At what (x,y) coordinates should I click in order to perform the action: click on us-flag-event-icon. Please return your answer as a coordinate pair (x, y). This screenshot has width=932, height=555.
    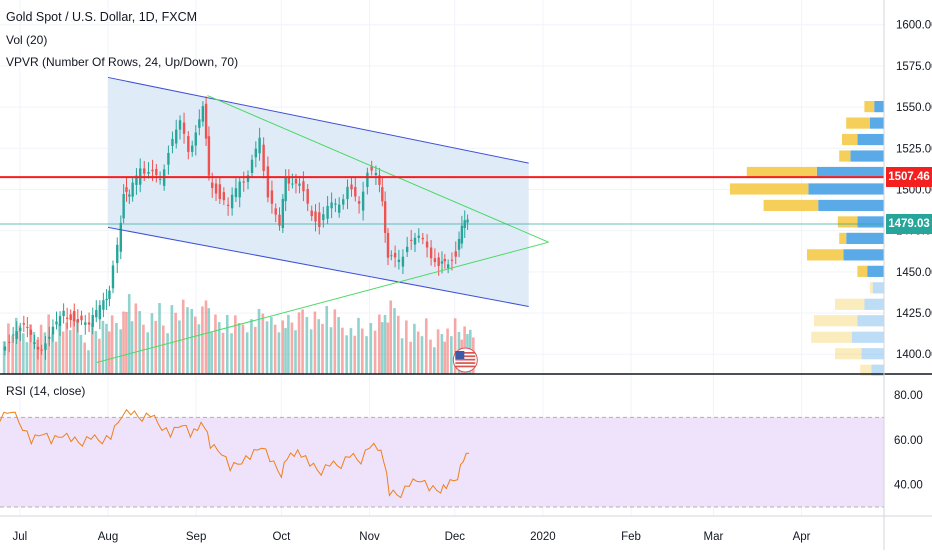
    Looking at the image, I should click on (465, 360).